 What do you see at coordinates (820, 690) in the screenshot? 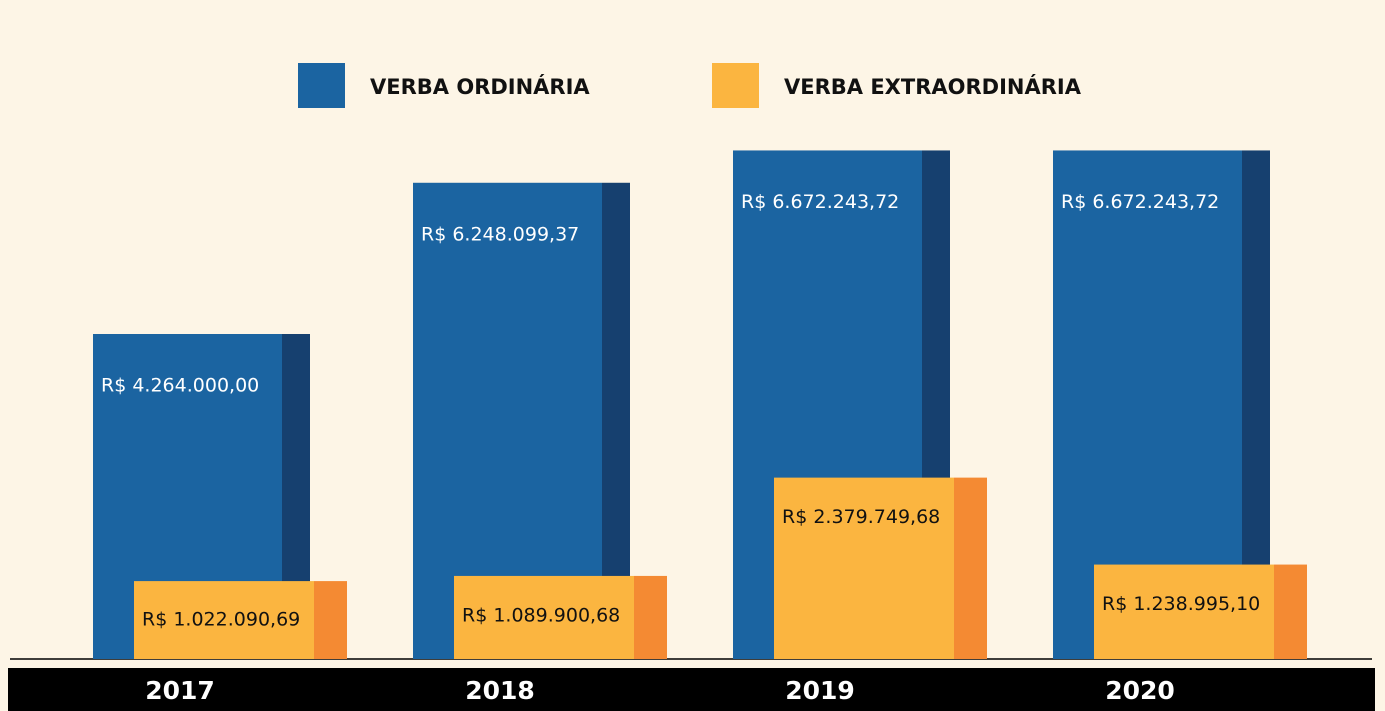
I see `x-tick-label: 2019` at bounding box center [820, 690].